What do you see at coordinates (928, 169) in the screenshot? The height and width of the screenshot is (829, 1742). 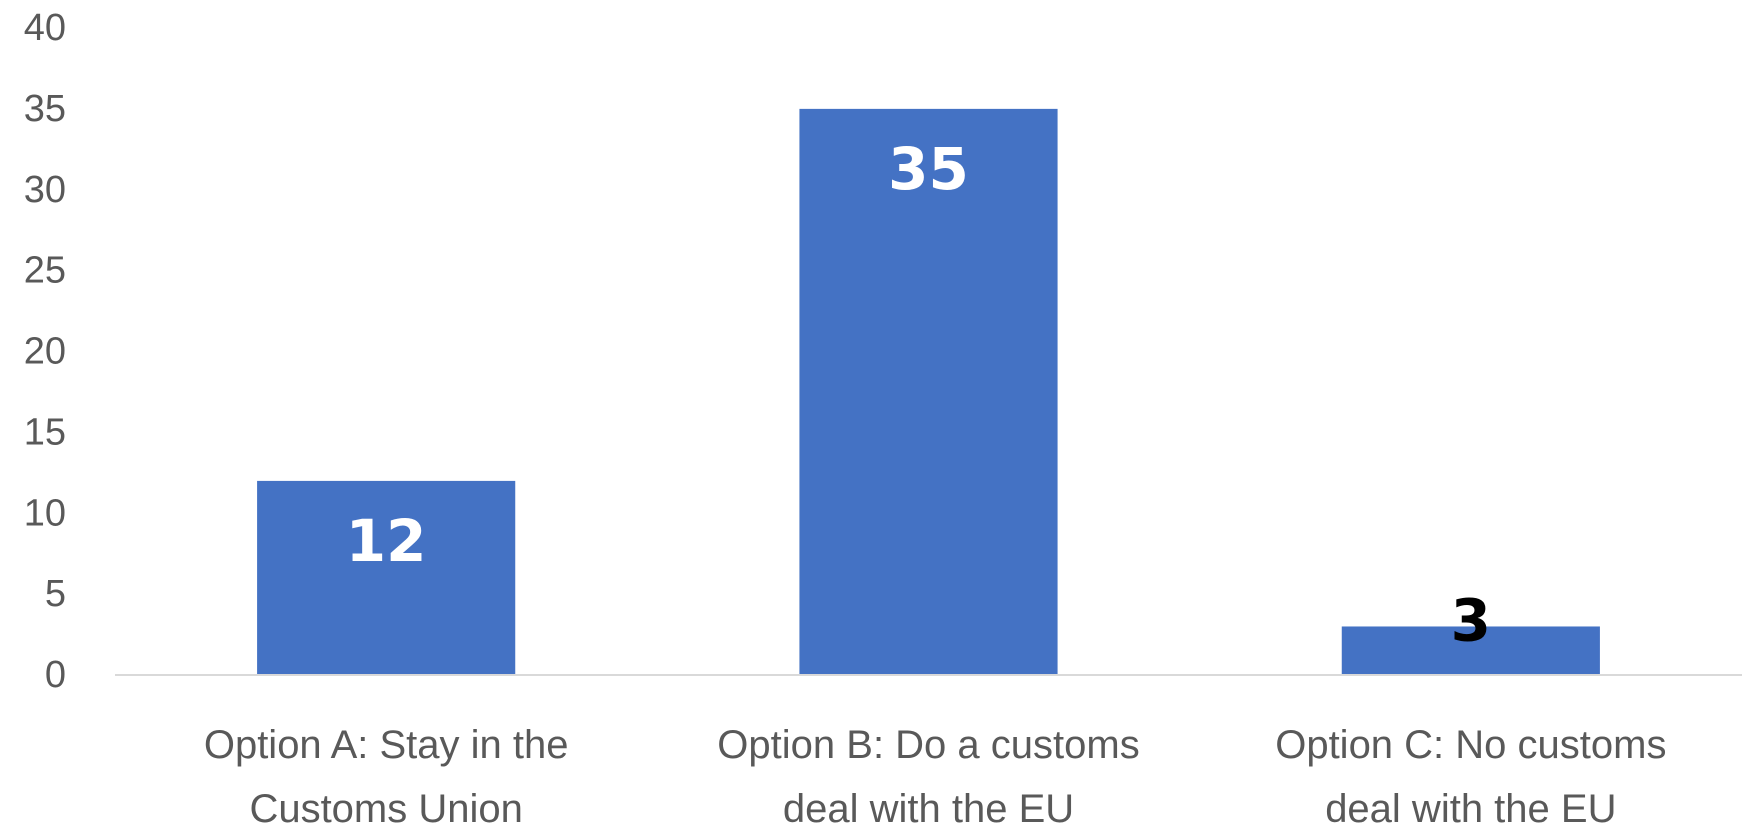 I see `bar-value-label: 35` at bounding box center [928, 169].